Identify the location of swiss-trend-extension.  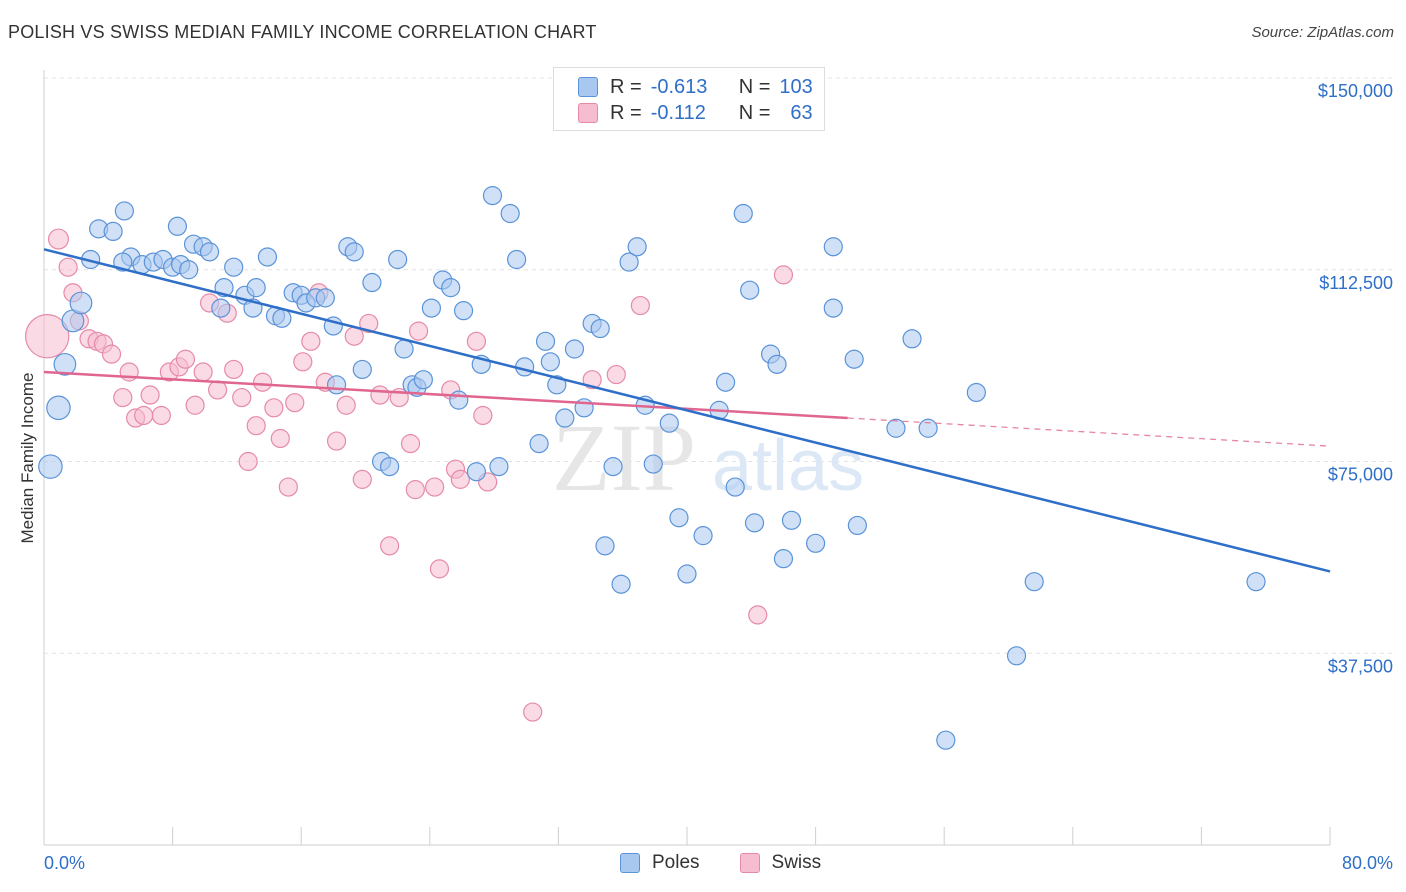
(1089, 432).